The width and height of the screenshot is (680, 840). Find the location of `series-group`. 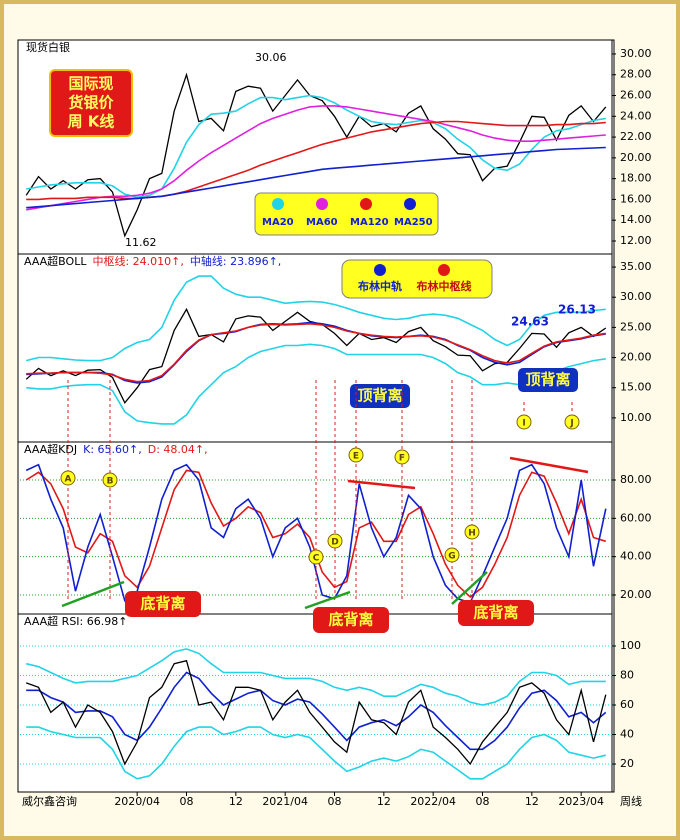

series-group is located at coordinates (316, 714).